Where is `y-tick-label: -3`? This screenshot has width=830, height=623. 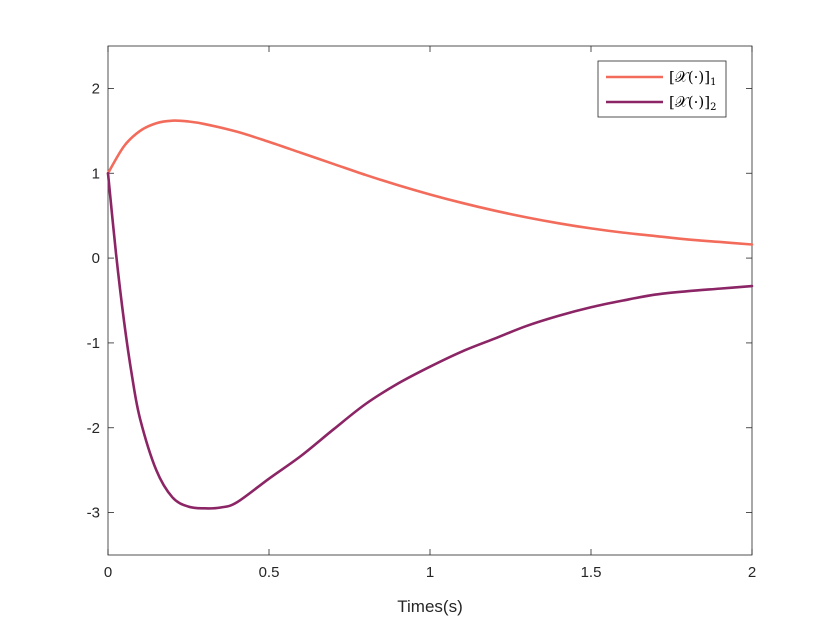
y-tick-label: -3 is located at coordinates (93, 513).